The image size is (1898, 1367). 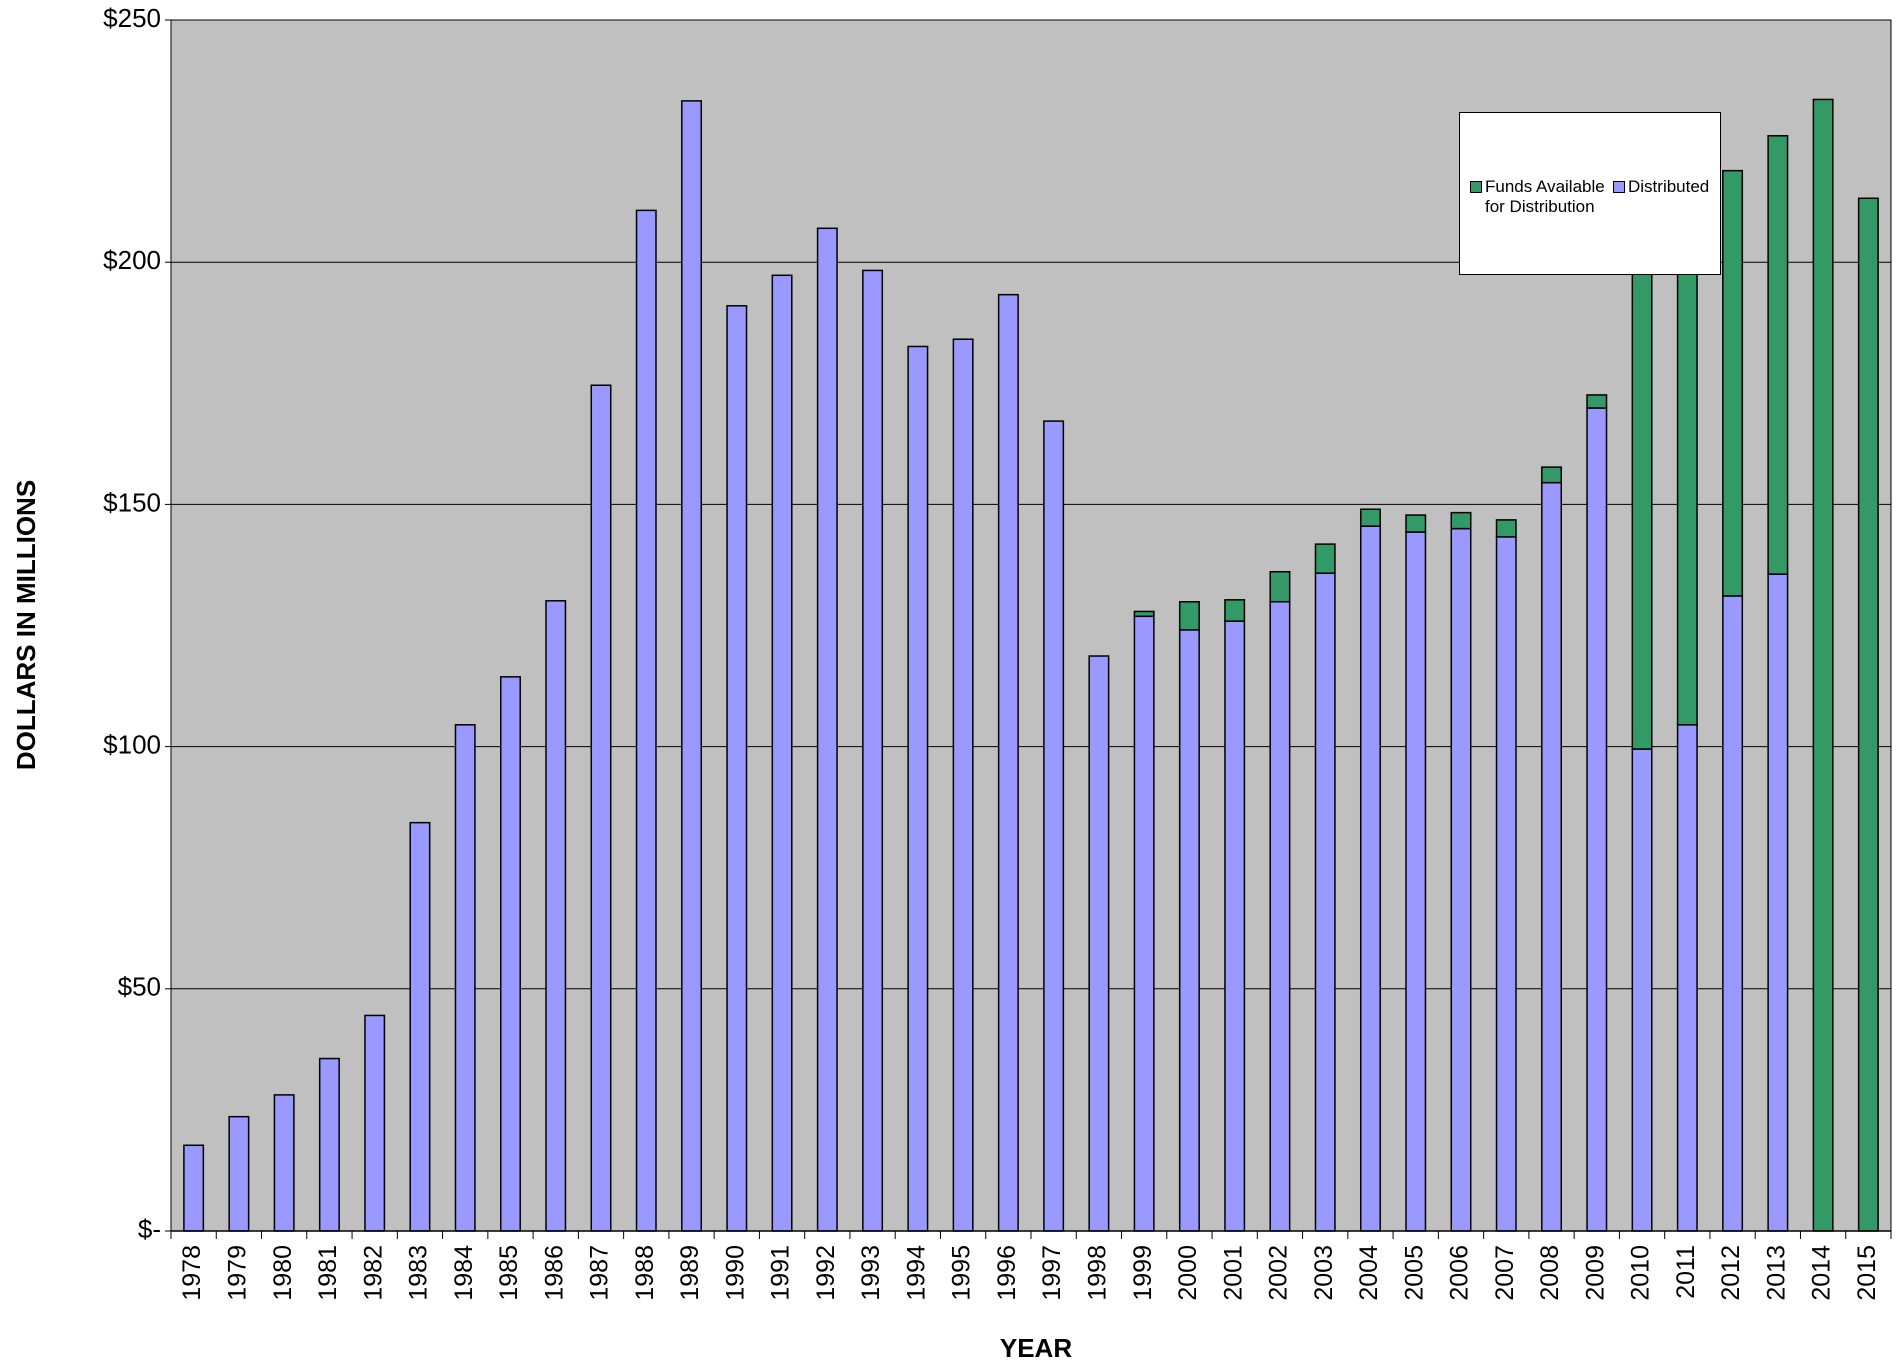 I want to click on x-tick-label: 2005, so click(x=1414, y=1273).